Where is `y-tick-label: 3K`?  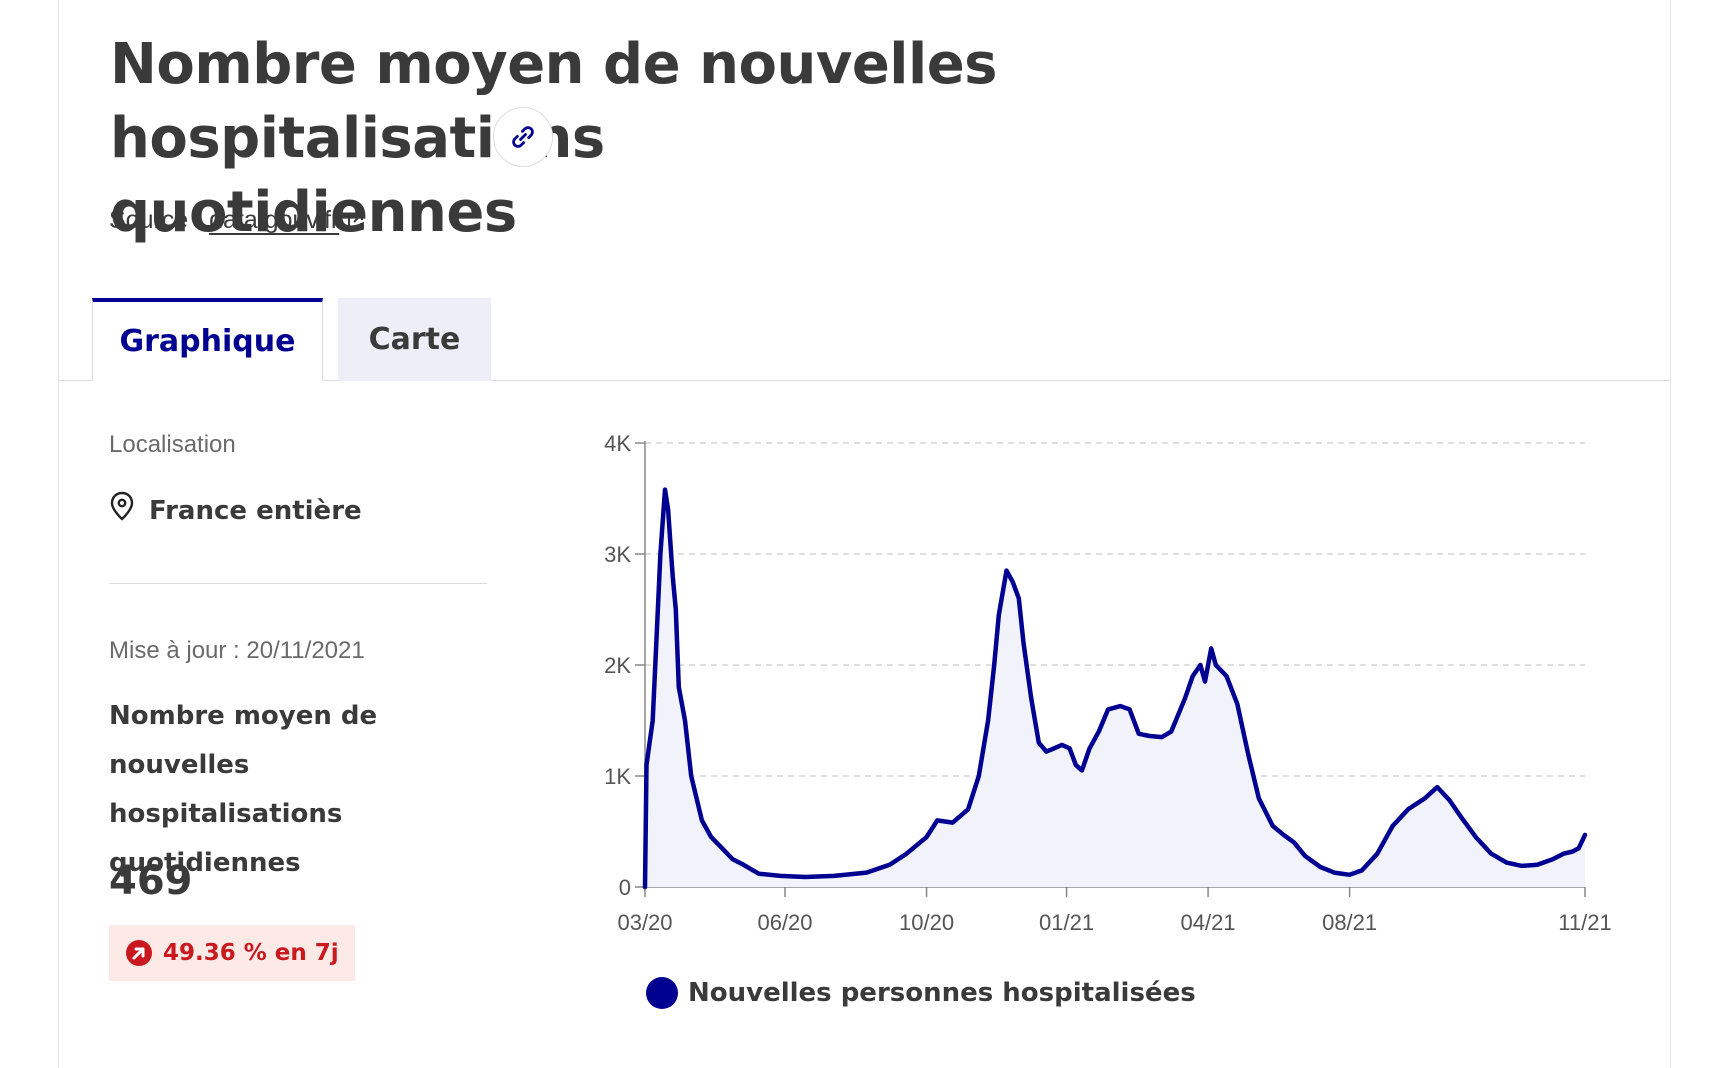
y-tick-label: 3K is located at coordinates (617, 554).